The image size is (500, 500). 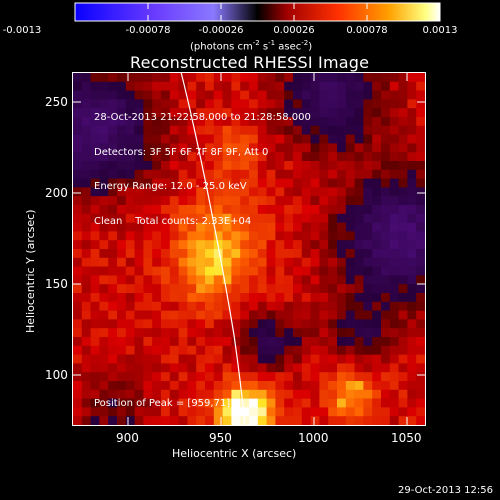 What do you see at coordinates (162, 403) in the screenshot?
I see `peak-position-text: Position of Peak = [959,71]` at bounding box center [162, 403].